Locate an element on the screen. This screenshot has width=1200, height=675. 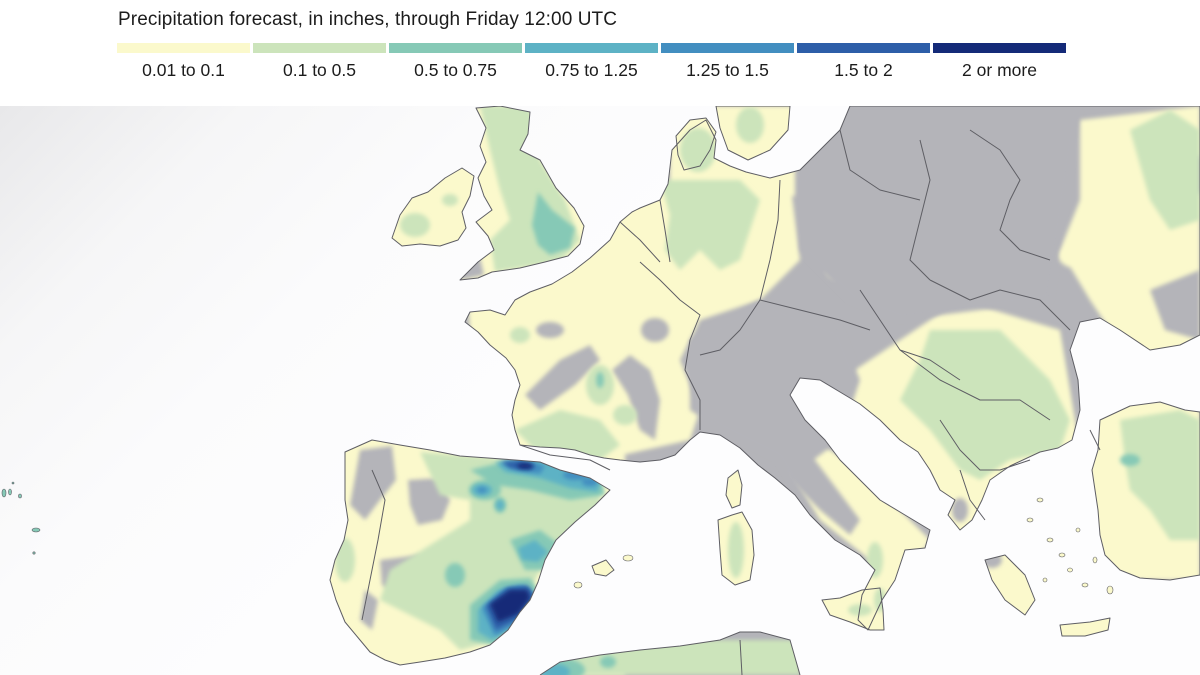
legend-item-0.5-to-0.75: 0.5 to 0.75 is located at coordinates (455, 63).